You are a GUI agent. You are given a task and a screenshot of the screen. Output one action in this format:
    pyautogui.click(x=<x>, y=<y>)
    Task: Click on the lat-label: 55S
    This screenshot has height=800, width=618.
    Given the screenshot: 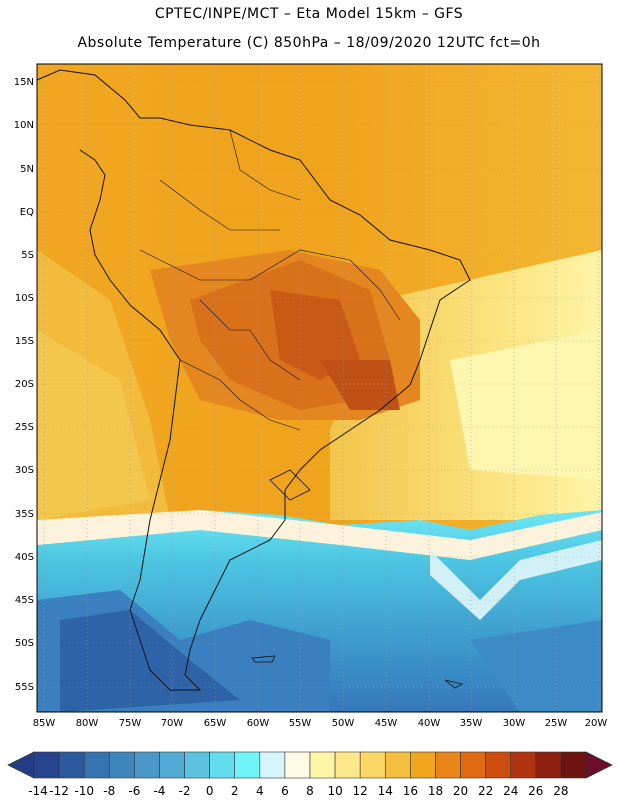 What is the action you would take?
    pyautogui.click(x=24, y=687)
    